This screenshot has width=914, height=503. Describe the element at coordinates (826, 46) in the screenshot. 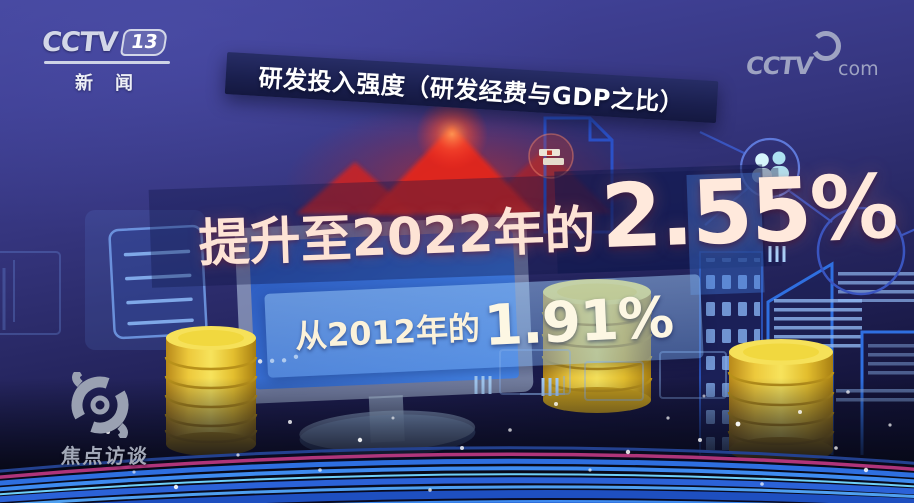

I see `watermark-swirl-icon` at that location.